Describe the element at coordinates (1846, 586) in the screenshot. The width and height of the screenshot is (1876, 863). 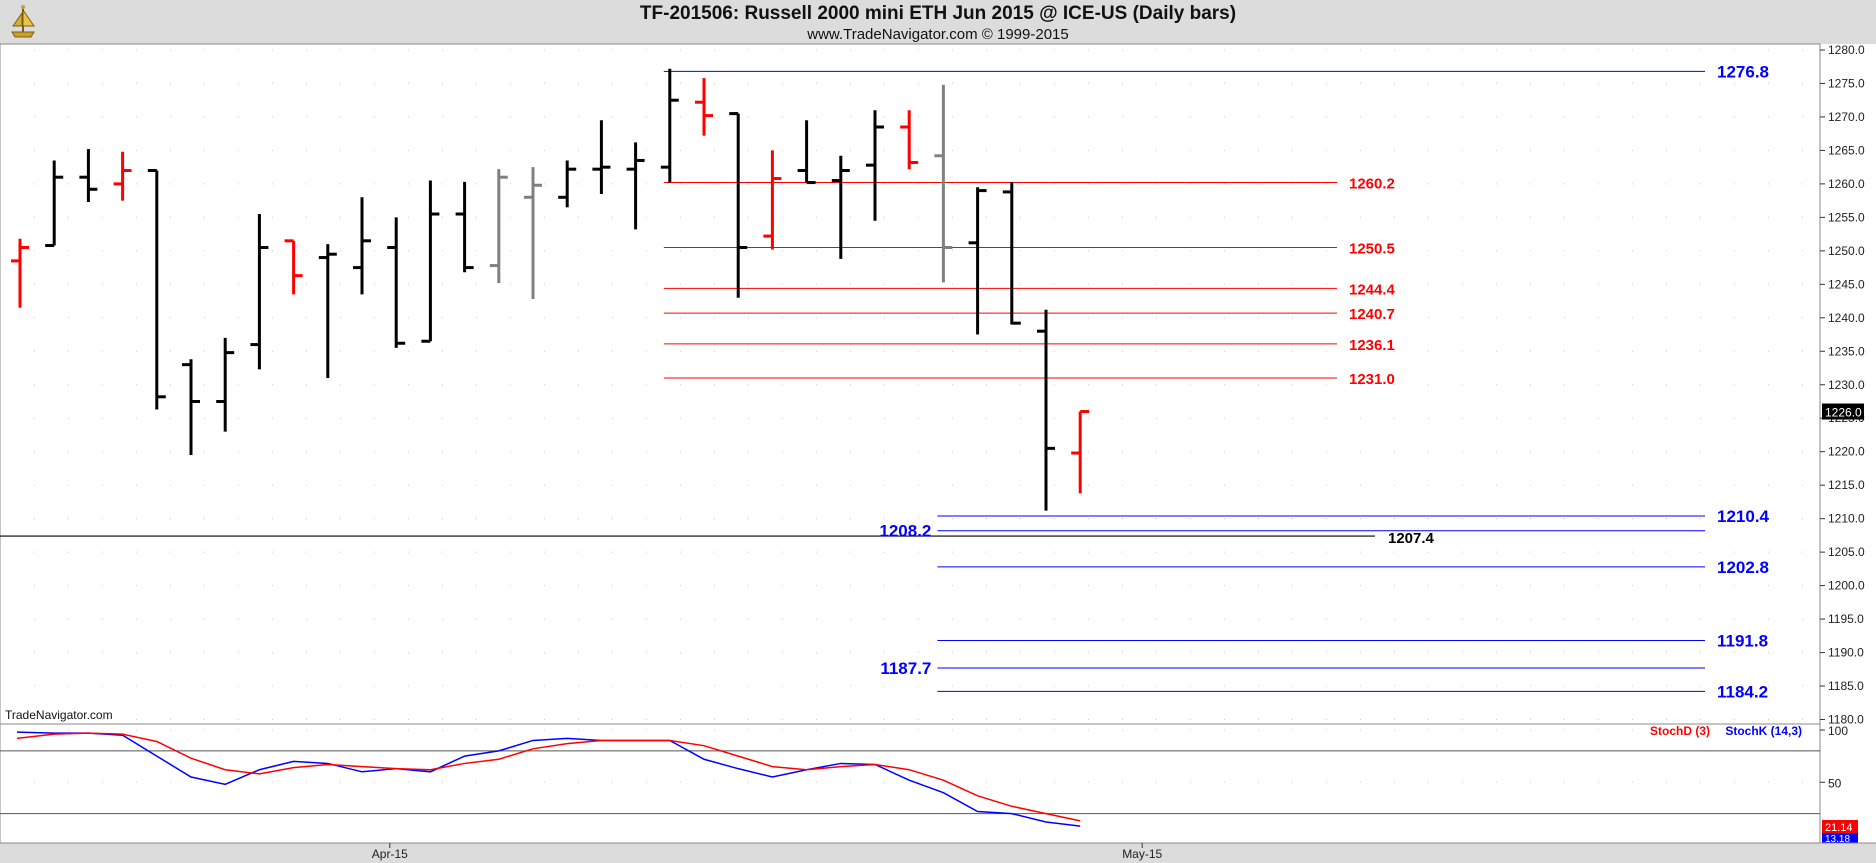
I see `price-y-tick-label: 1200.0` at that location.